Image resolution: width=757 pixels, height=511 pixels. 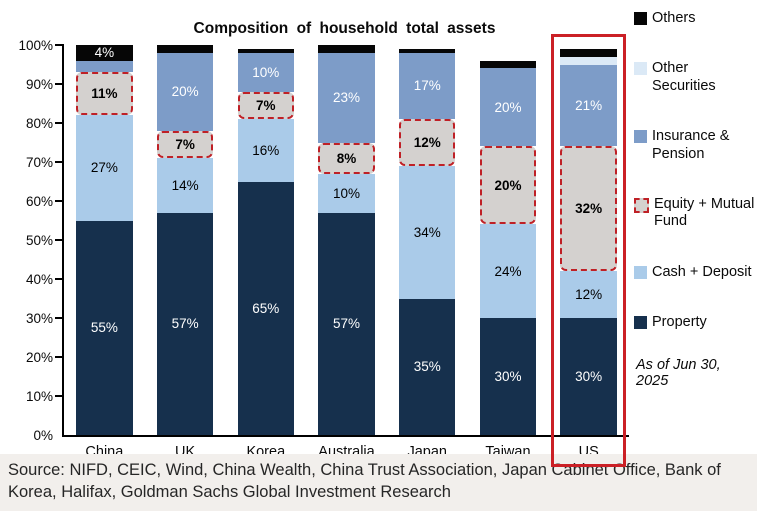 I want to click on segment-insurance-pension: 10%, so click(x=266, y=72).